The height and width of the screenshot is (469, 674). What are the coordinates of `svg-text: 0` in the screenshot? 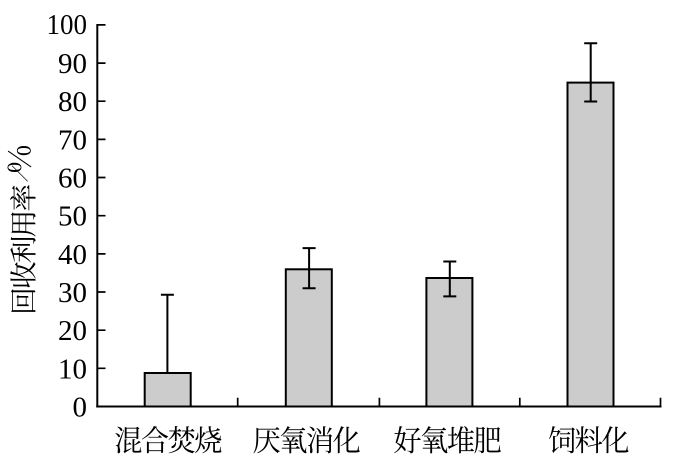 It's located at (80, 408).